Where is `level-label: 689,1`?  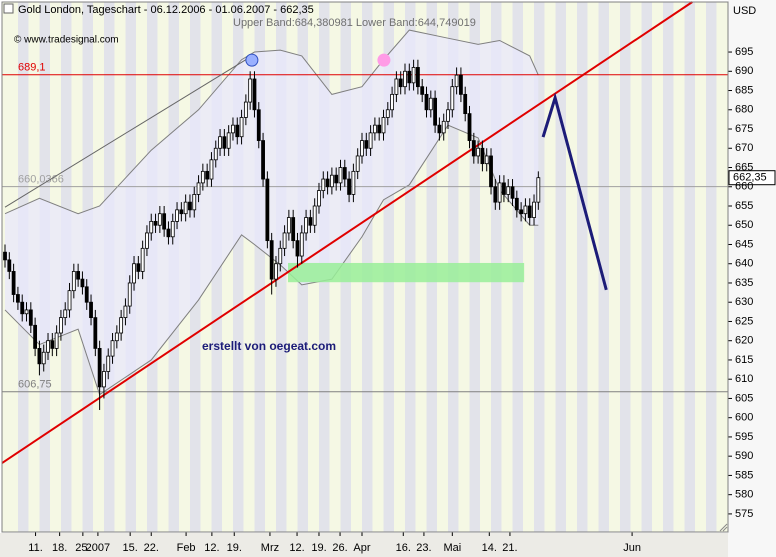
level-label: 689,1 is located at coordinates (32, 68).